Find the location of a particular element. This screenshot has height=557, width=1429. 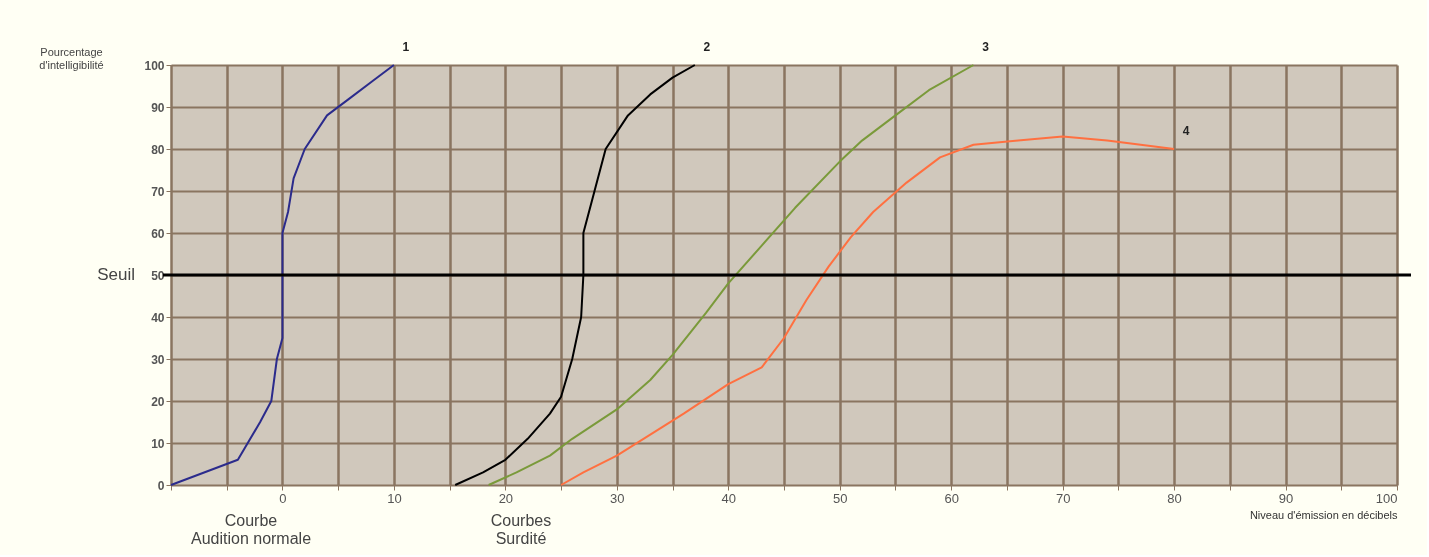

x-tick-label: 20 is located at coordinates (506, 498).